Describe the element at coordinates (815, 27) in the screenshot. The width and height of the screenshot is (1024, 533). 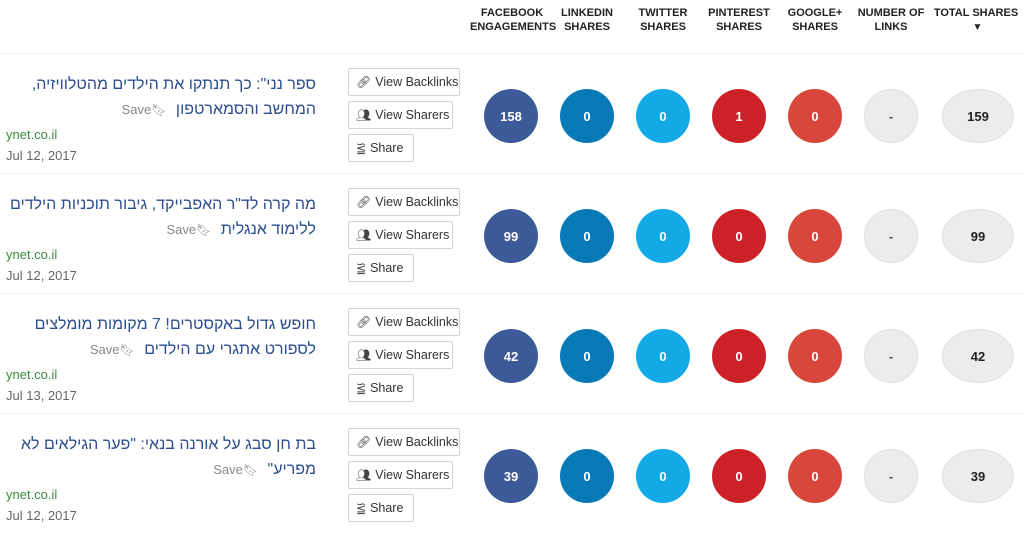
I see `header-googleplus-line2: SHARES` at that location.